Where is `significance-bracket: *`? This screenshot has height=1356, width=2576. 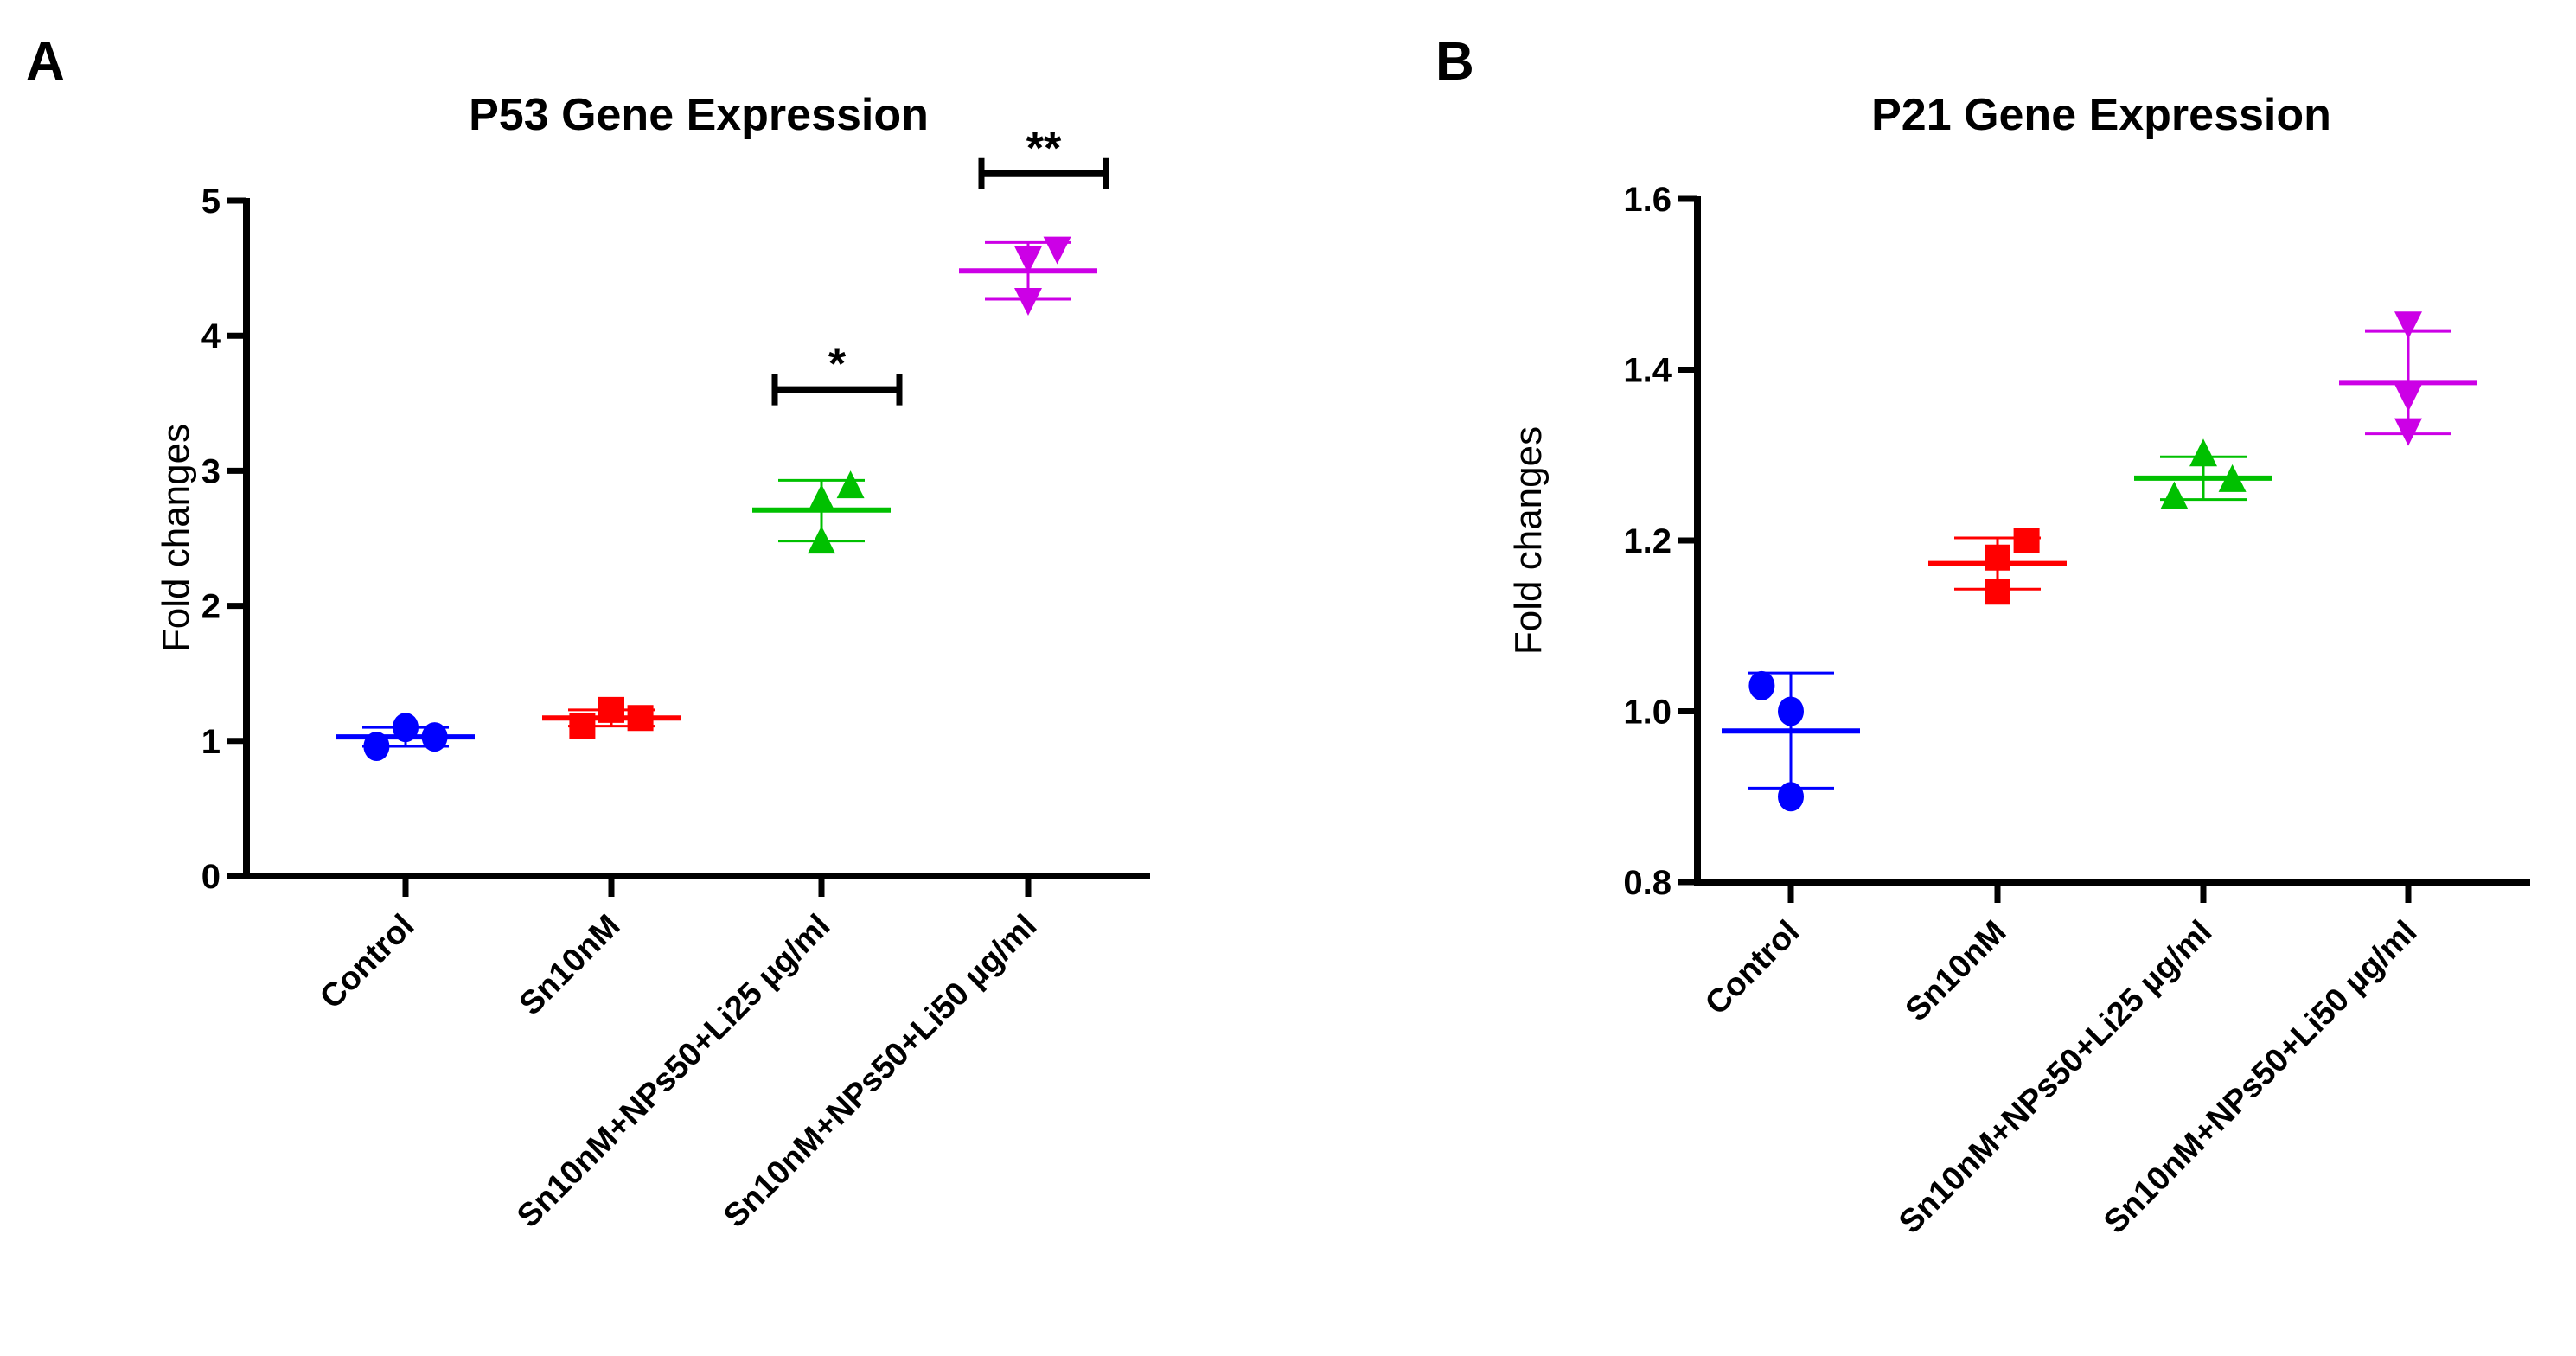
significance-bracket: * is located at coordinates (837, 373).